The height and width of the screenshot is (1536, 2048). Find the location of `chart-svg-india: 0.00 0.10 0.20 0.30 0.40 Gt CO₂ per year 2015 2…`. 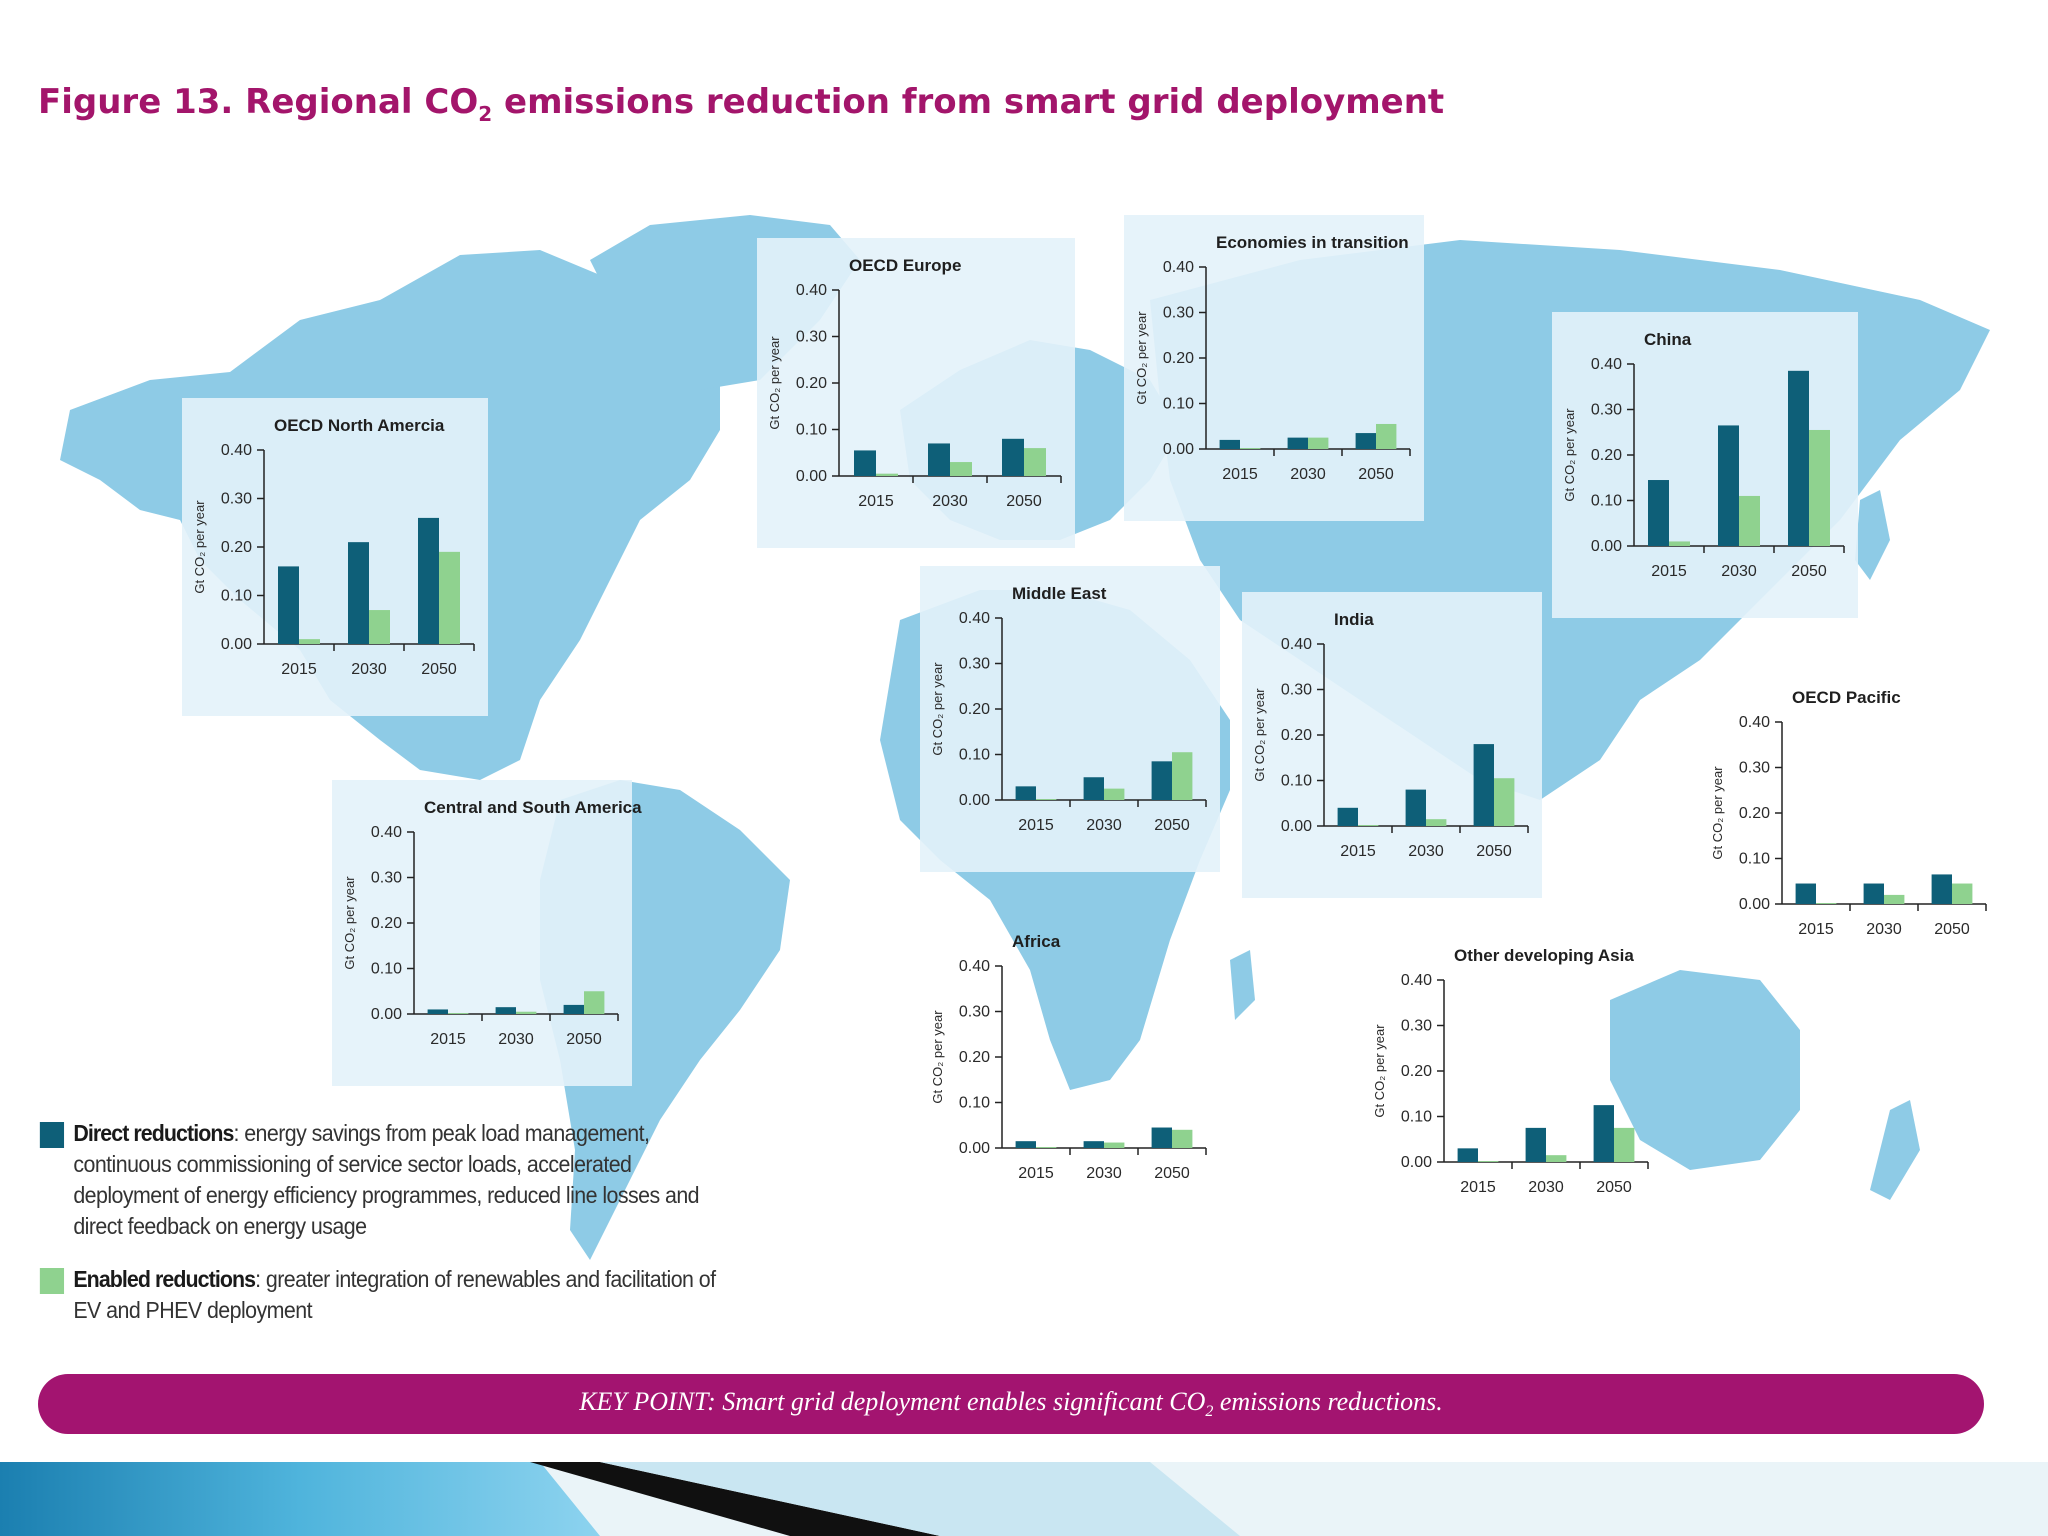

chart-svg-india: 0.00 0.10 0.20 0.30 0.40 Gt CO₂ per year 2015 2… is located at coordinates (1392, 745).